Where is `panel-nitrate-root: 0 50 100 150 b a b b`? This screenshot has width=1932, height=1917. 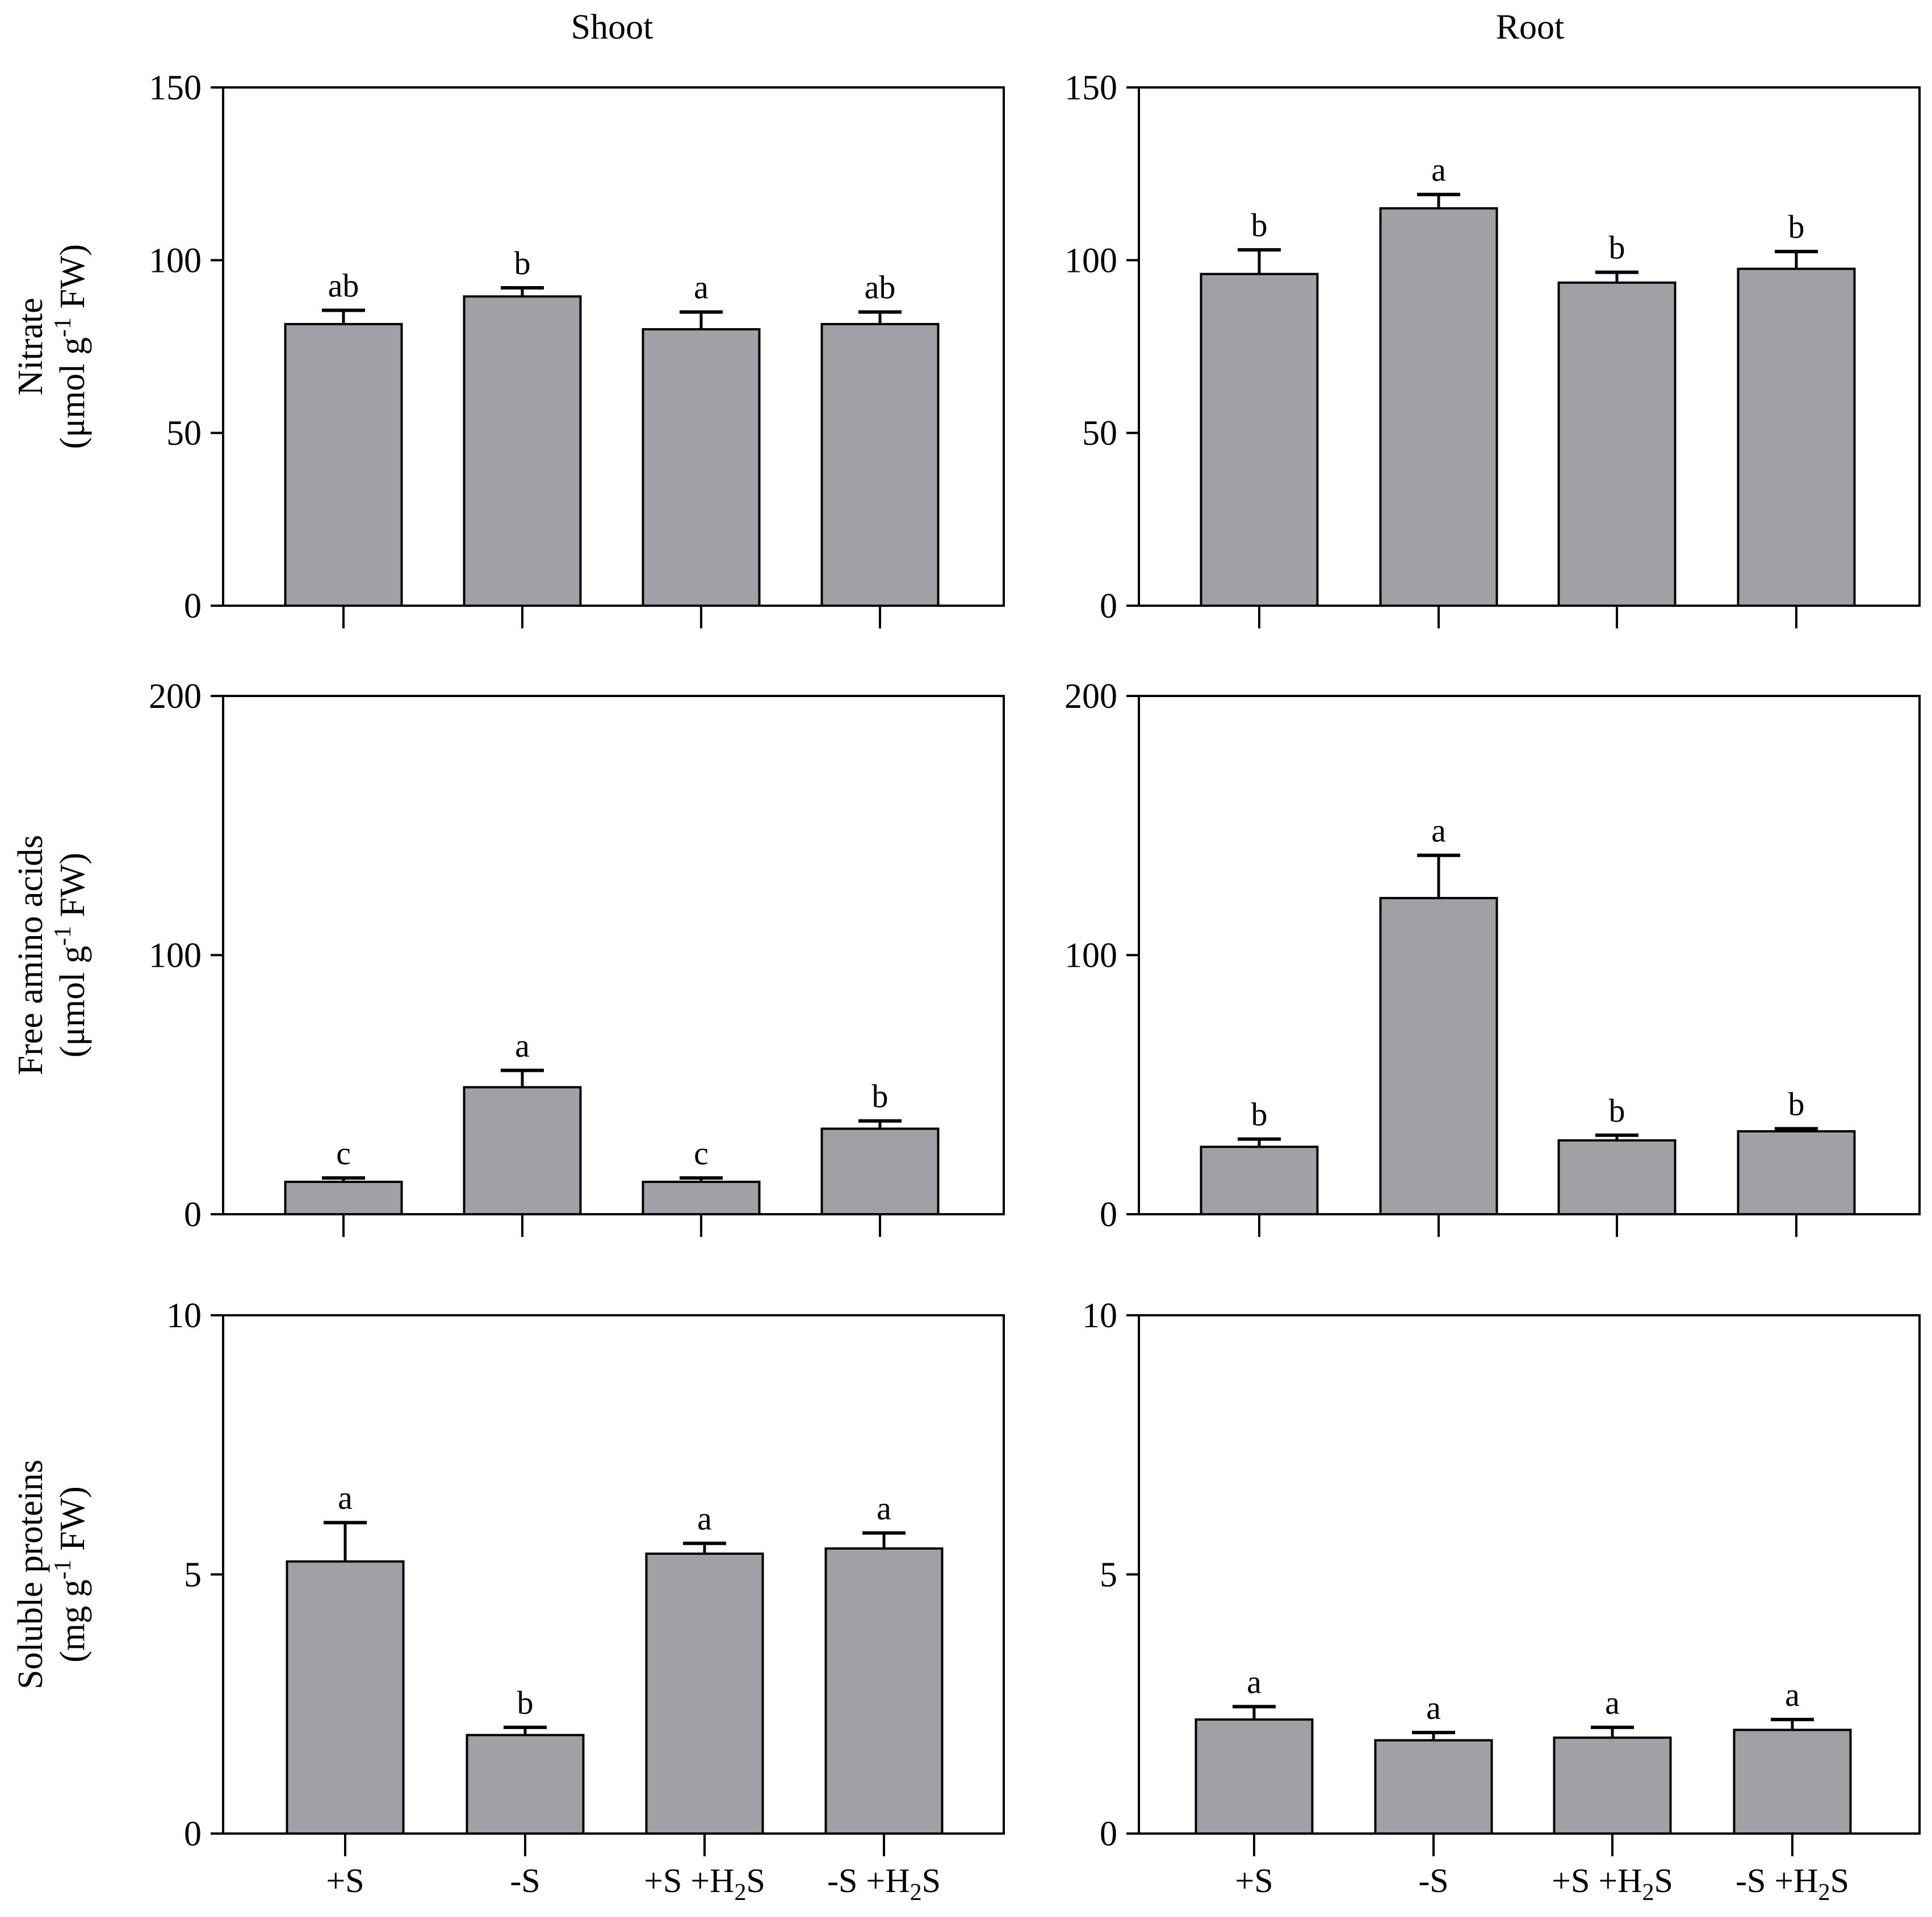 panel-nitrate-root: 0 50 100 150 b a b b is located at coordinates (1493, 348).